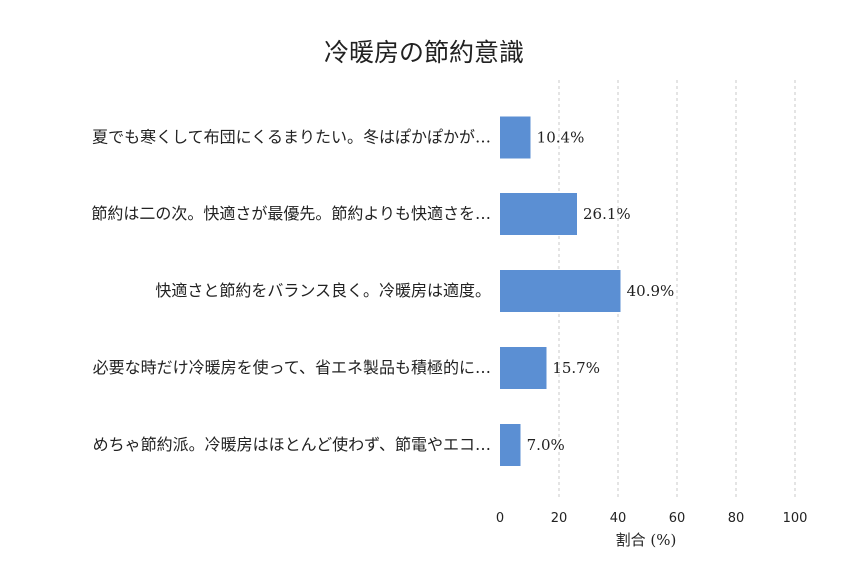 The width and height of the screenshot is (846, 588). Describe the element at coordinates (646, 540) in the screenshot. I see `x-axis-label: 割合 (%)` at that location.